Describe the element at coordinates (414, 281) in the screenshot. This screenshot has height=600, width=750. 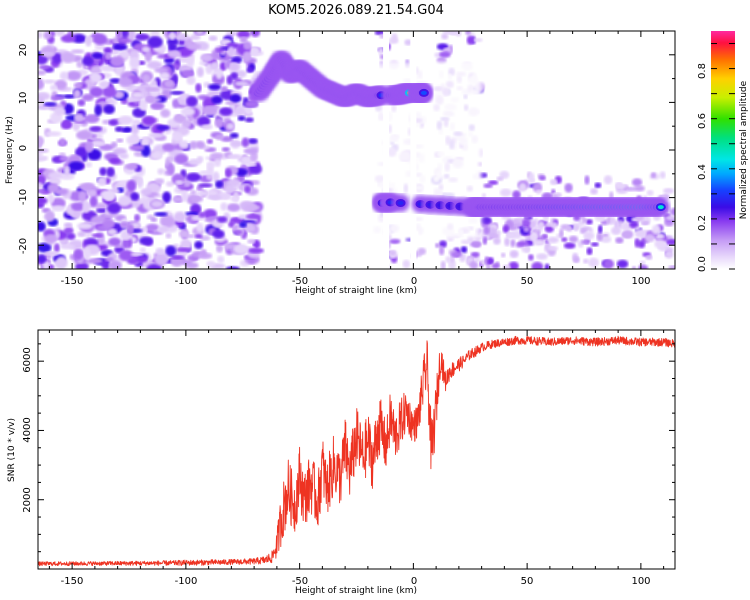
I see `heatmap-xtick-label: 0` at that location.